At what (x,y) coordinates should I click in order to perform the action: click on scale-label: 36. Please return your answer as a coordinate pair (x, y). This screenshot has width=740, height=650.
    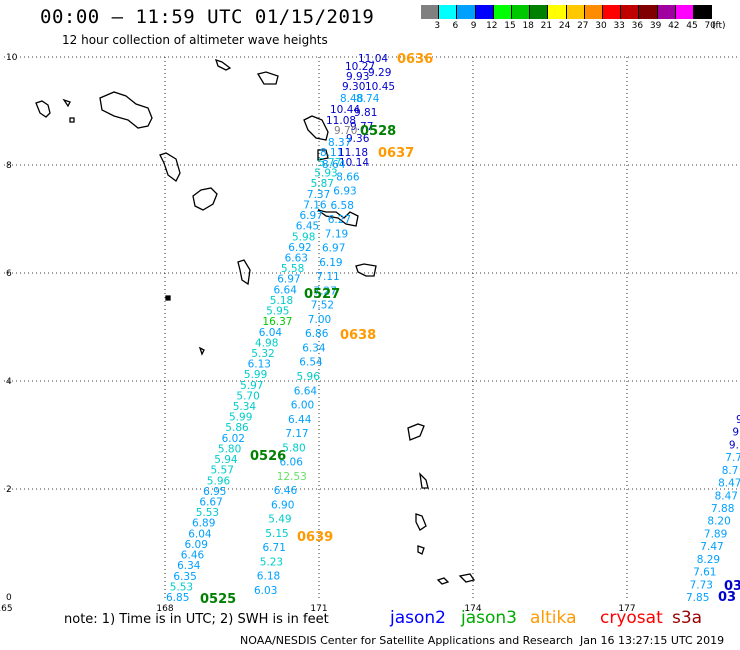
    Looking at the image, I should click on (637, 26).